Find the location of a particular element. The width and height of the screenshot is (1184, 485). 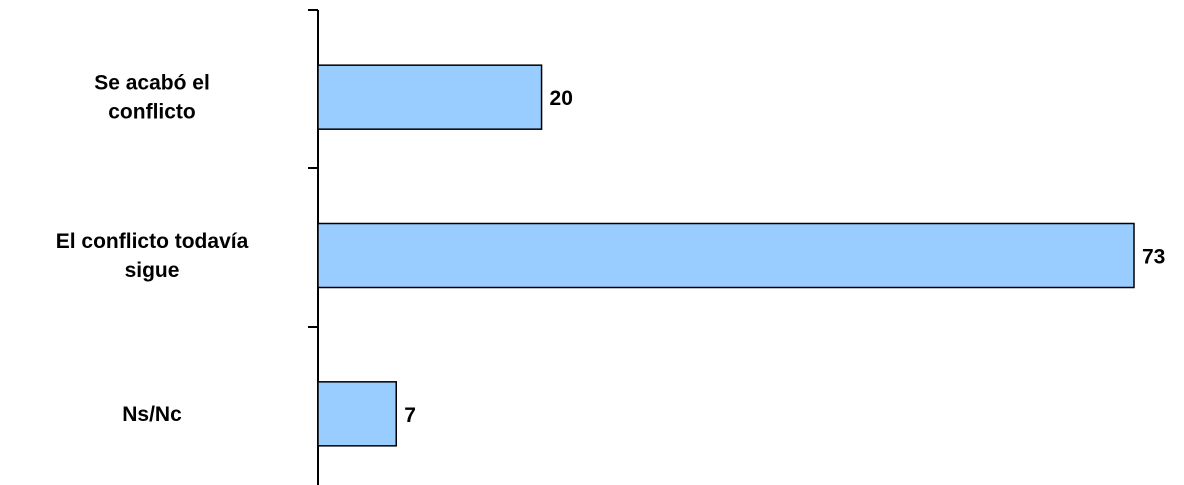

category-label-line: Ns/Nc is located at coordinates (152, 414).